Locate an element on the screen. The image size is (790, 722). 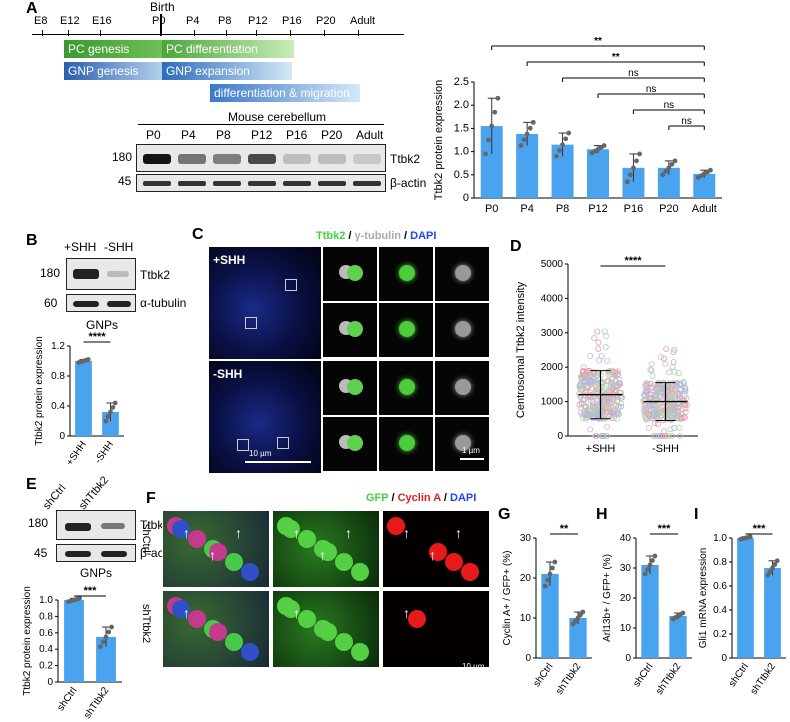
y-tick-label: 1.2 is located at coordinates (58, 346).